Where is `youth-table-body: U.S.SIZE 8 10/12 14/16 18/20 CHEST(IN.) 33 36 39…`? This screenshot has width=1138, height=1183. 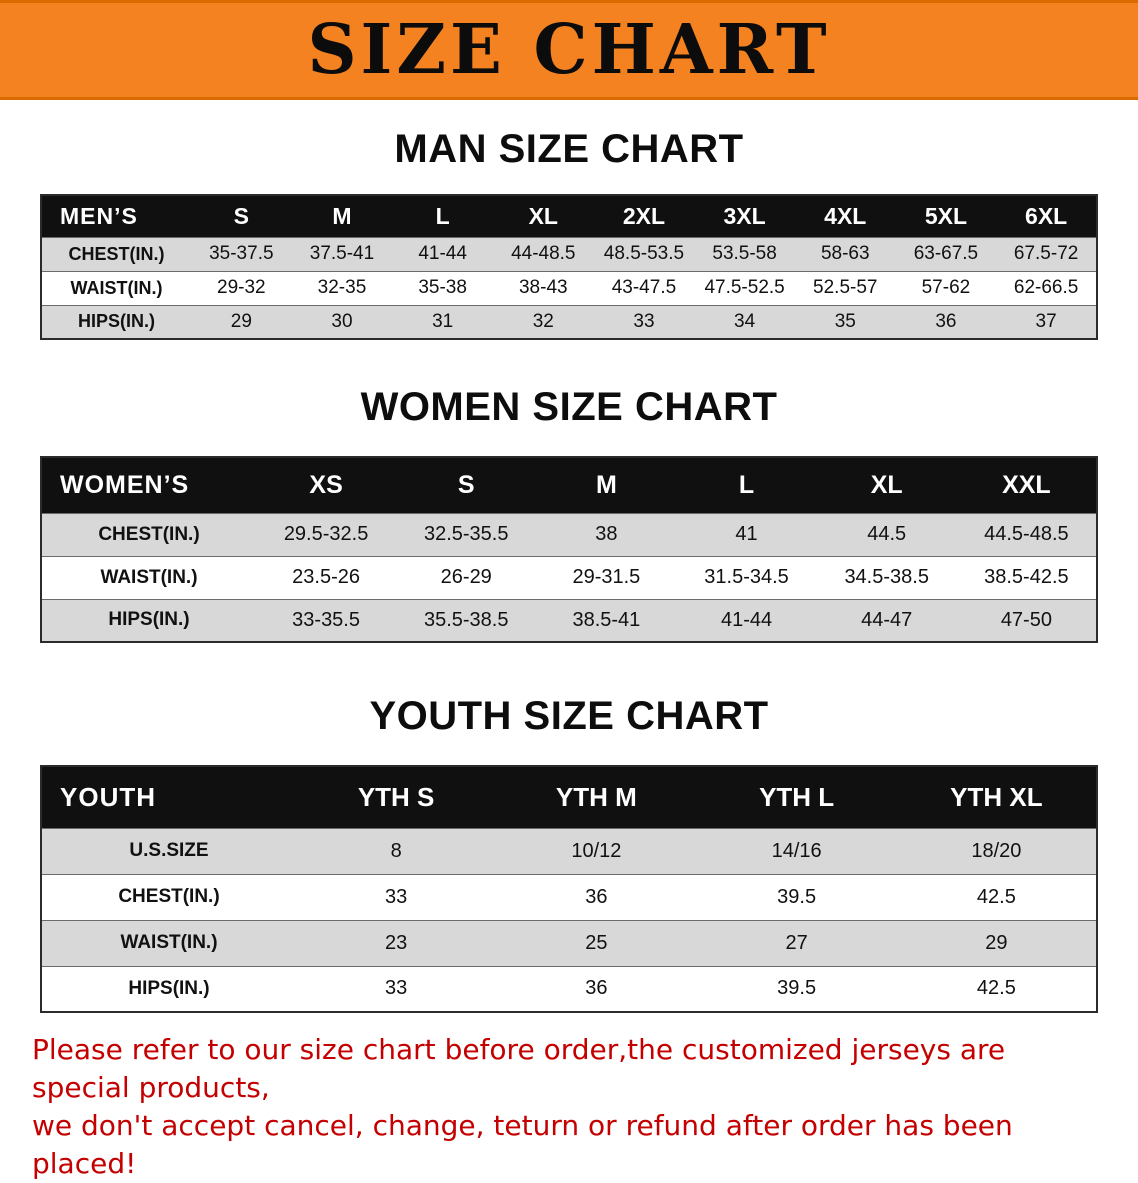
youth-table-body: U.S.SIZE 8 10/12 14/16 18/20 CHEST(IN.) 33 36 39… is located at coordinates (569, 920).